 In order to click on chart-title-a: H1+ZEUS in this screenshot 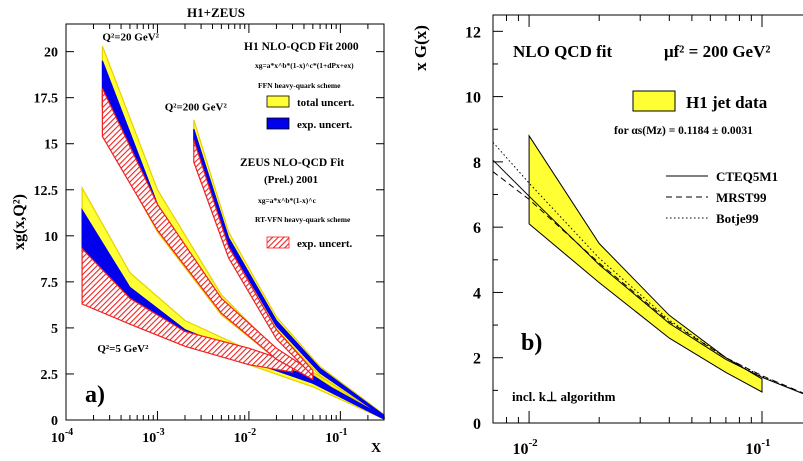, I will do `click(216, 12)`.